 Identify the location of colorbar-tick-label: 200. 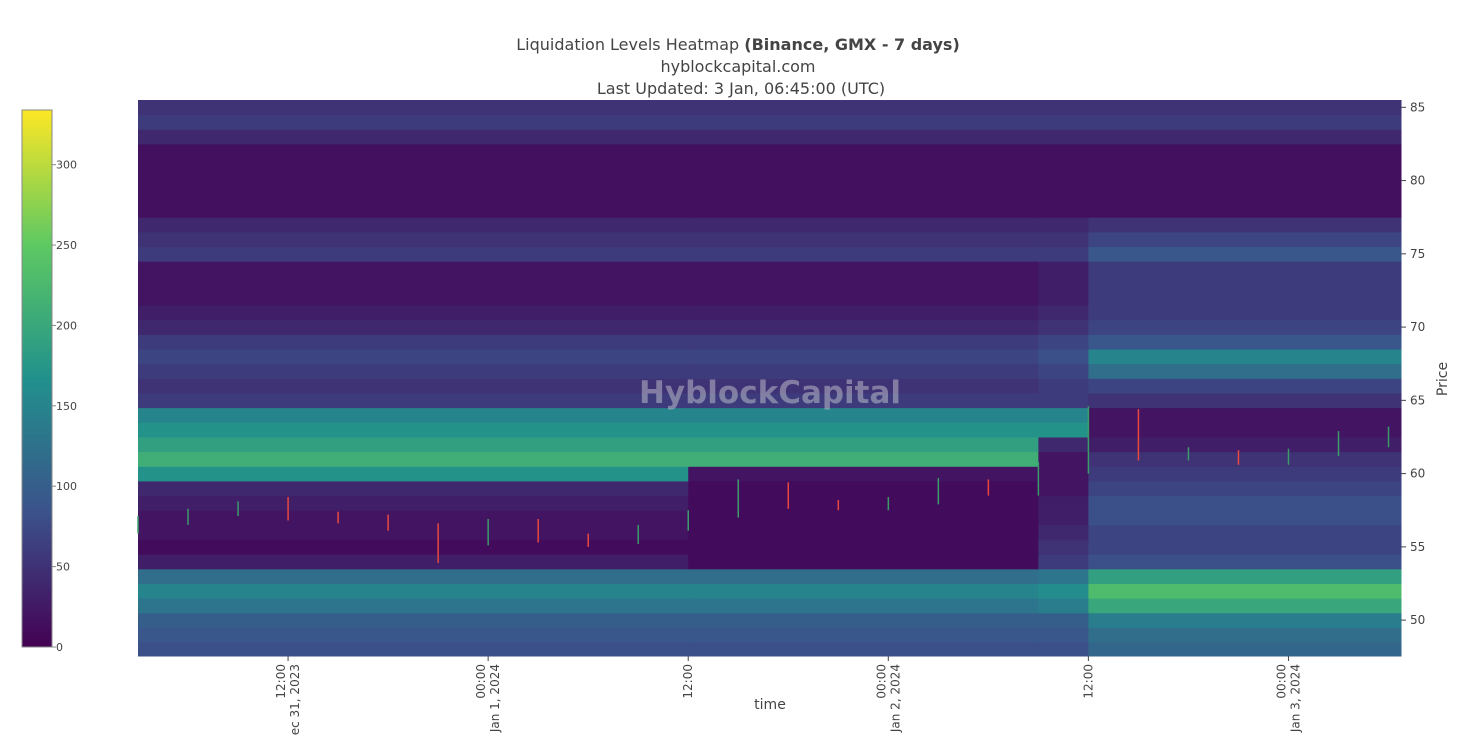
(66, 325).